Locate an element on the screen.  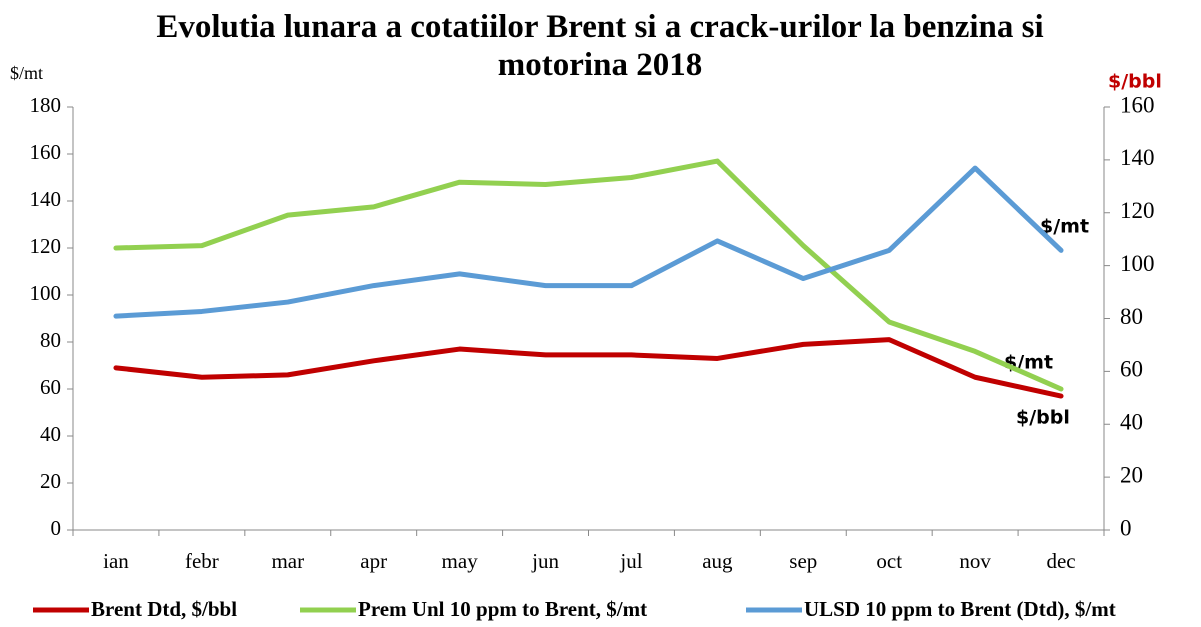
y-tick-label: 20 is located at coordinates (50, 481).